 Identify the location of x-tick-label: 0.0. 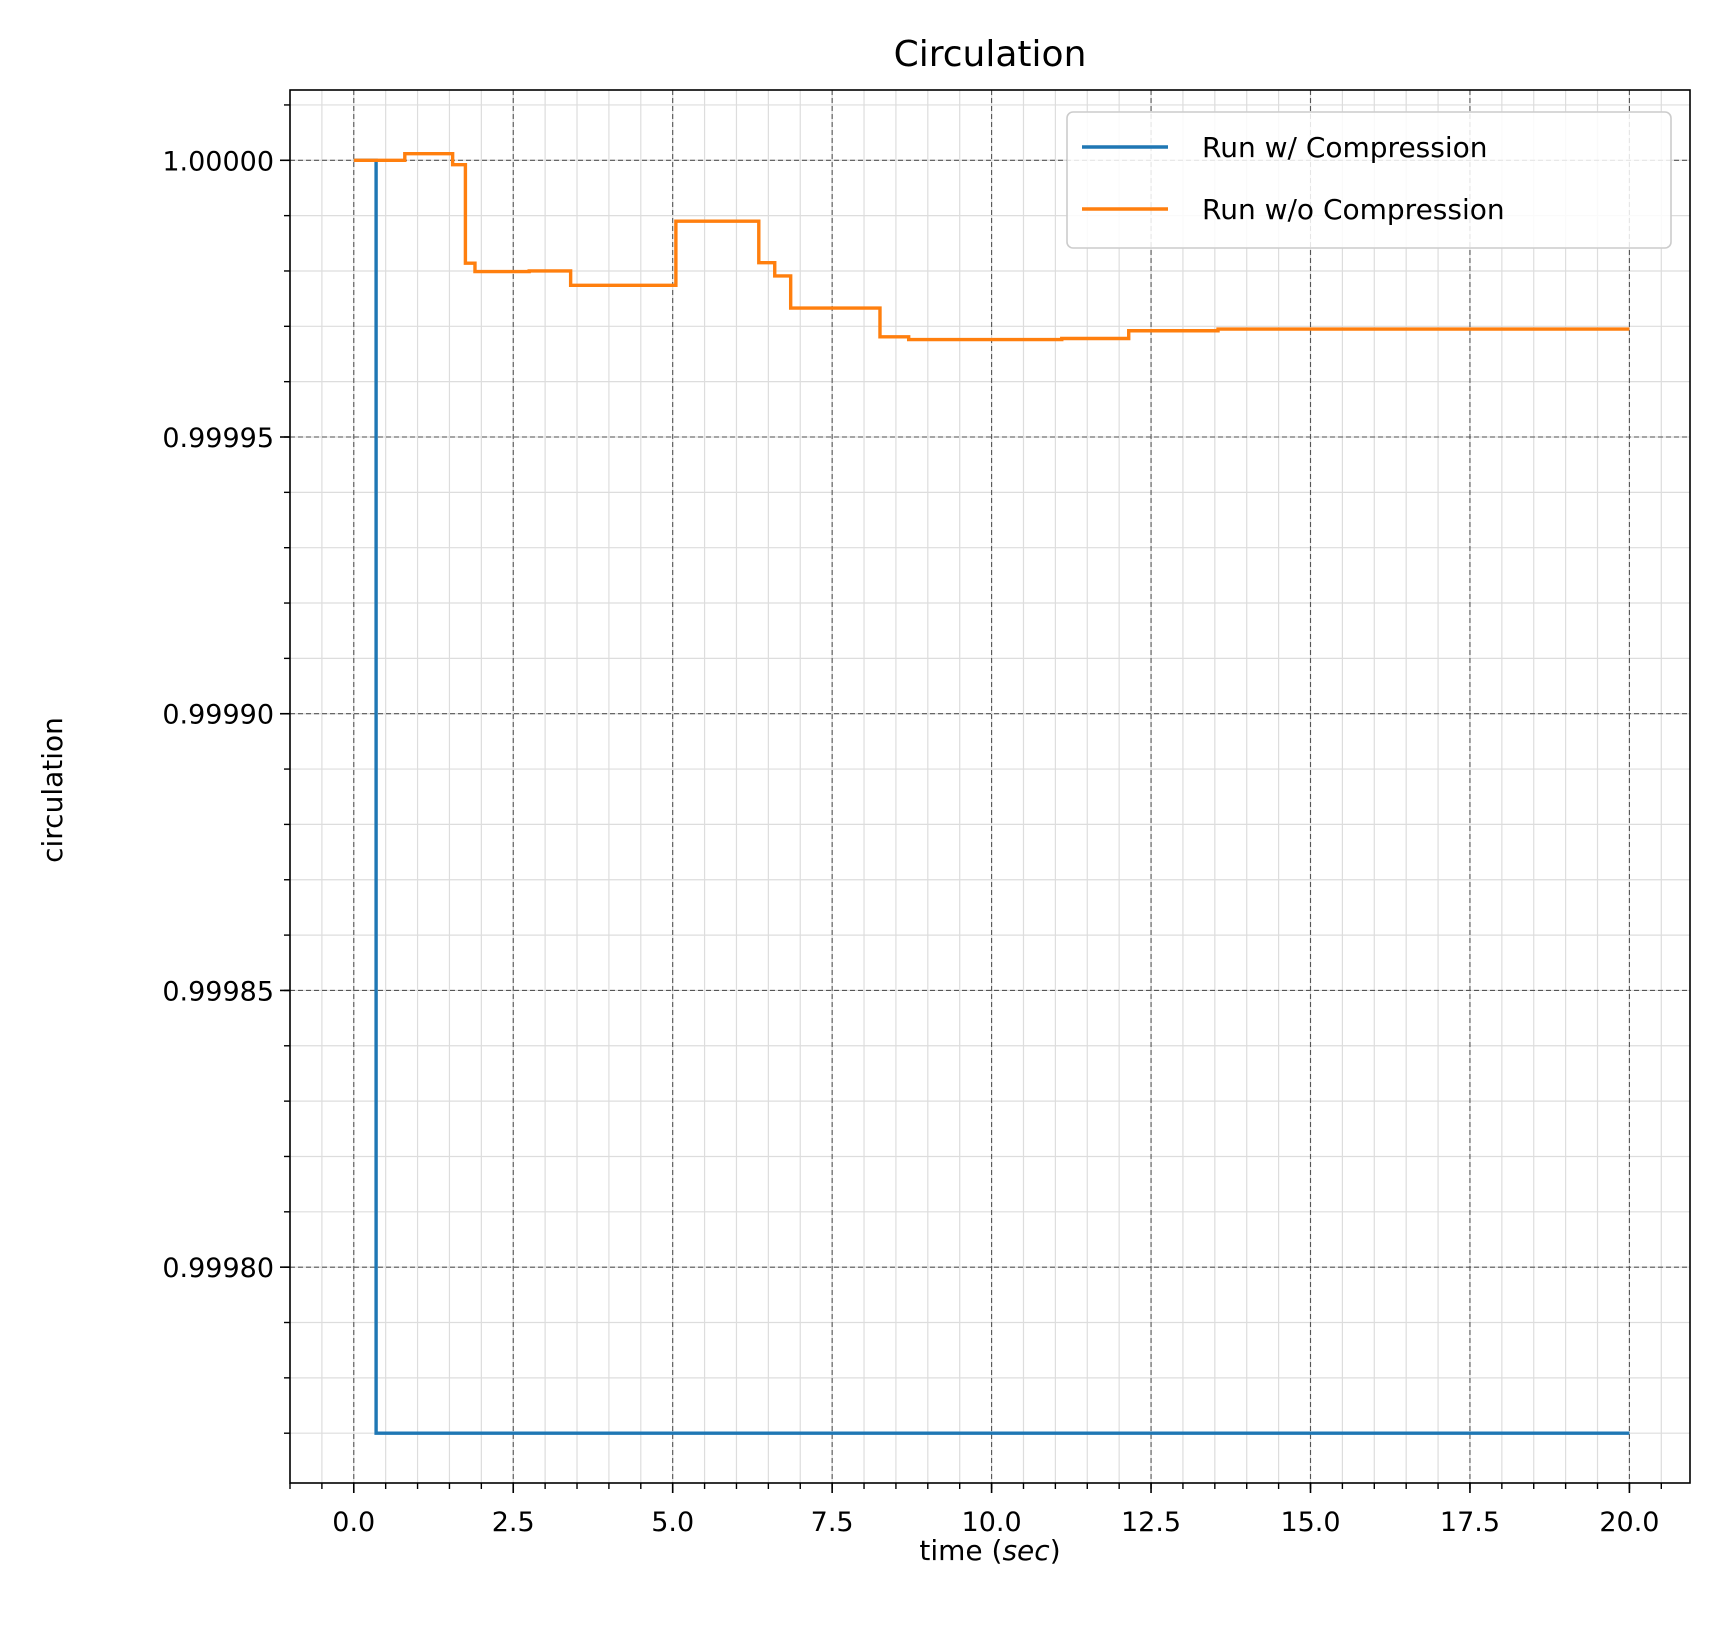
(353, 1522).